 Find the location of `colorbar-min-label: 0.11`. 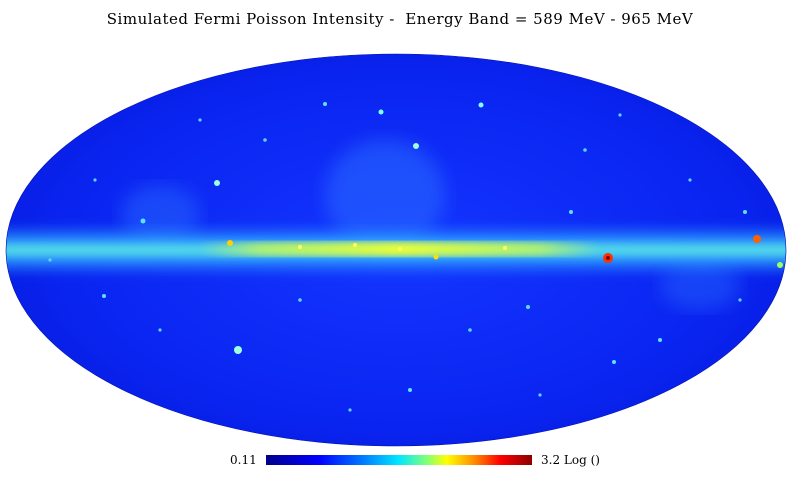

colorbar-min-label: 0.11 is located at coordinates (243, 460).